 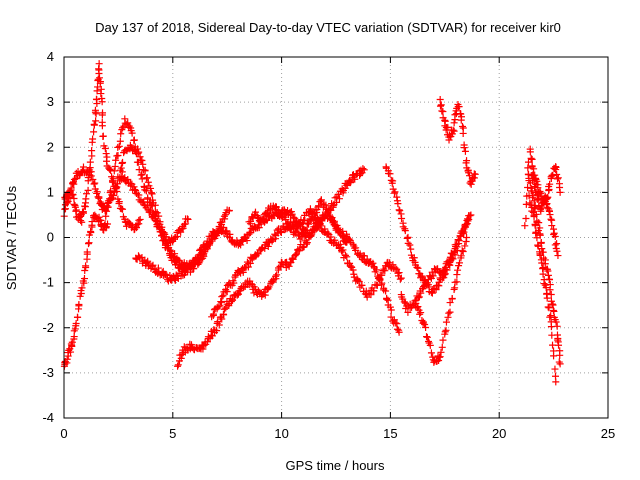 I want to click on x-tick-label: 20, so click(x=499, y=433).